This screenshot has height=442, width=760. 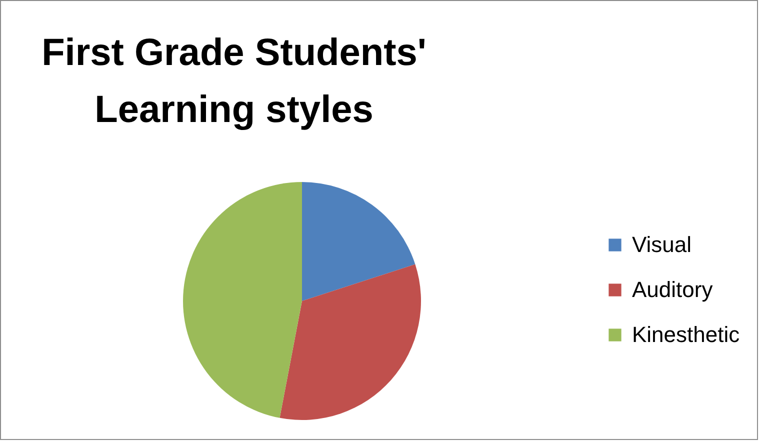 What do you see at coordinates (672, 289) in the screenshot?
I see `legend-label: Auditory` at bounding box center [672, 289].